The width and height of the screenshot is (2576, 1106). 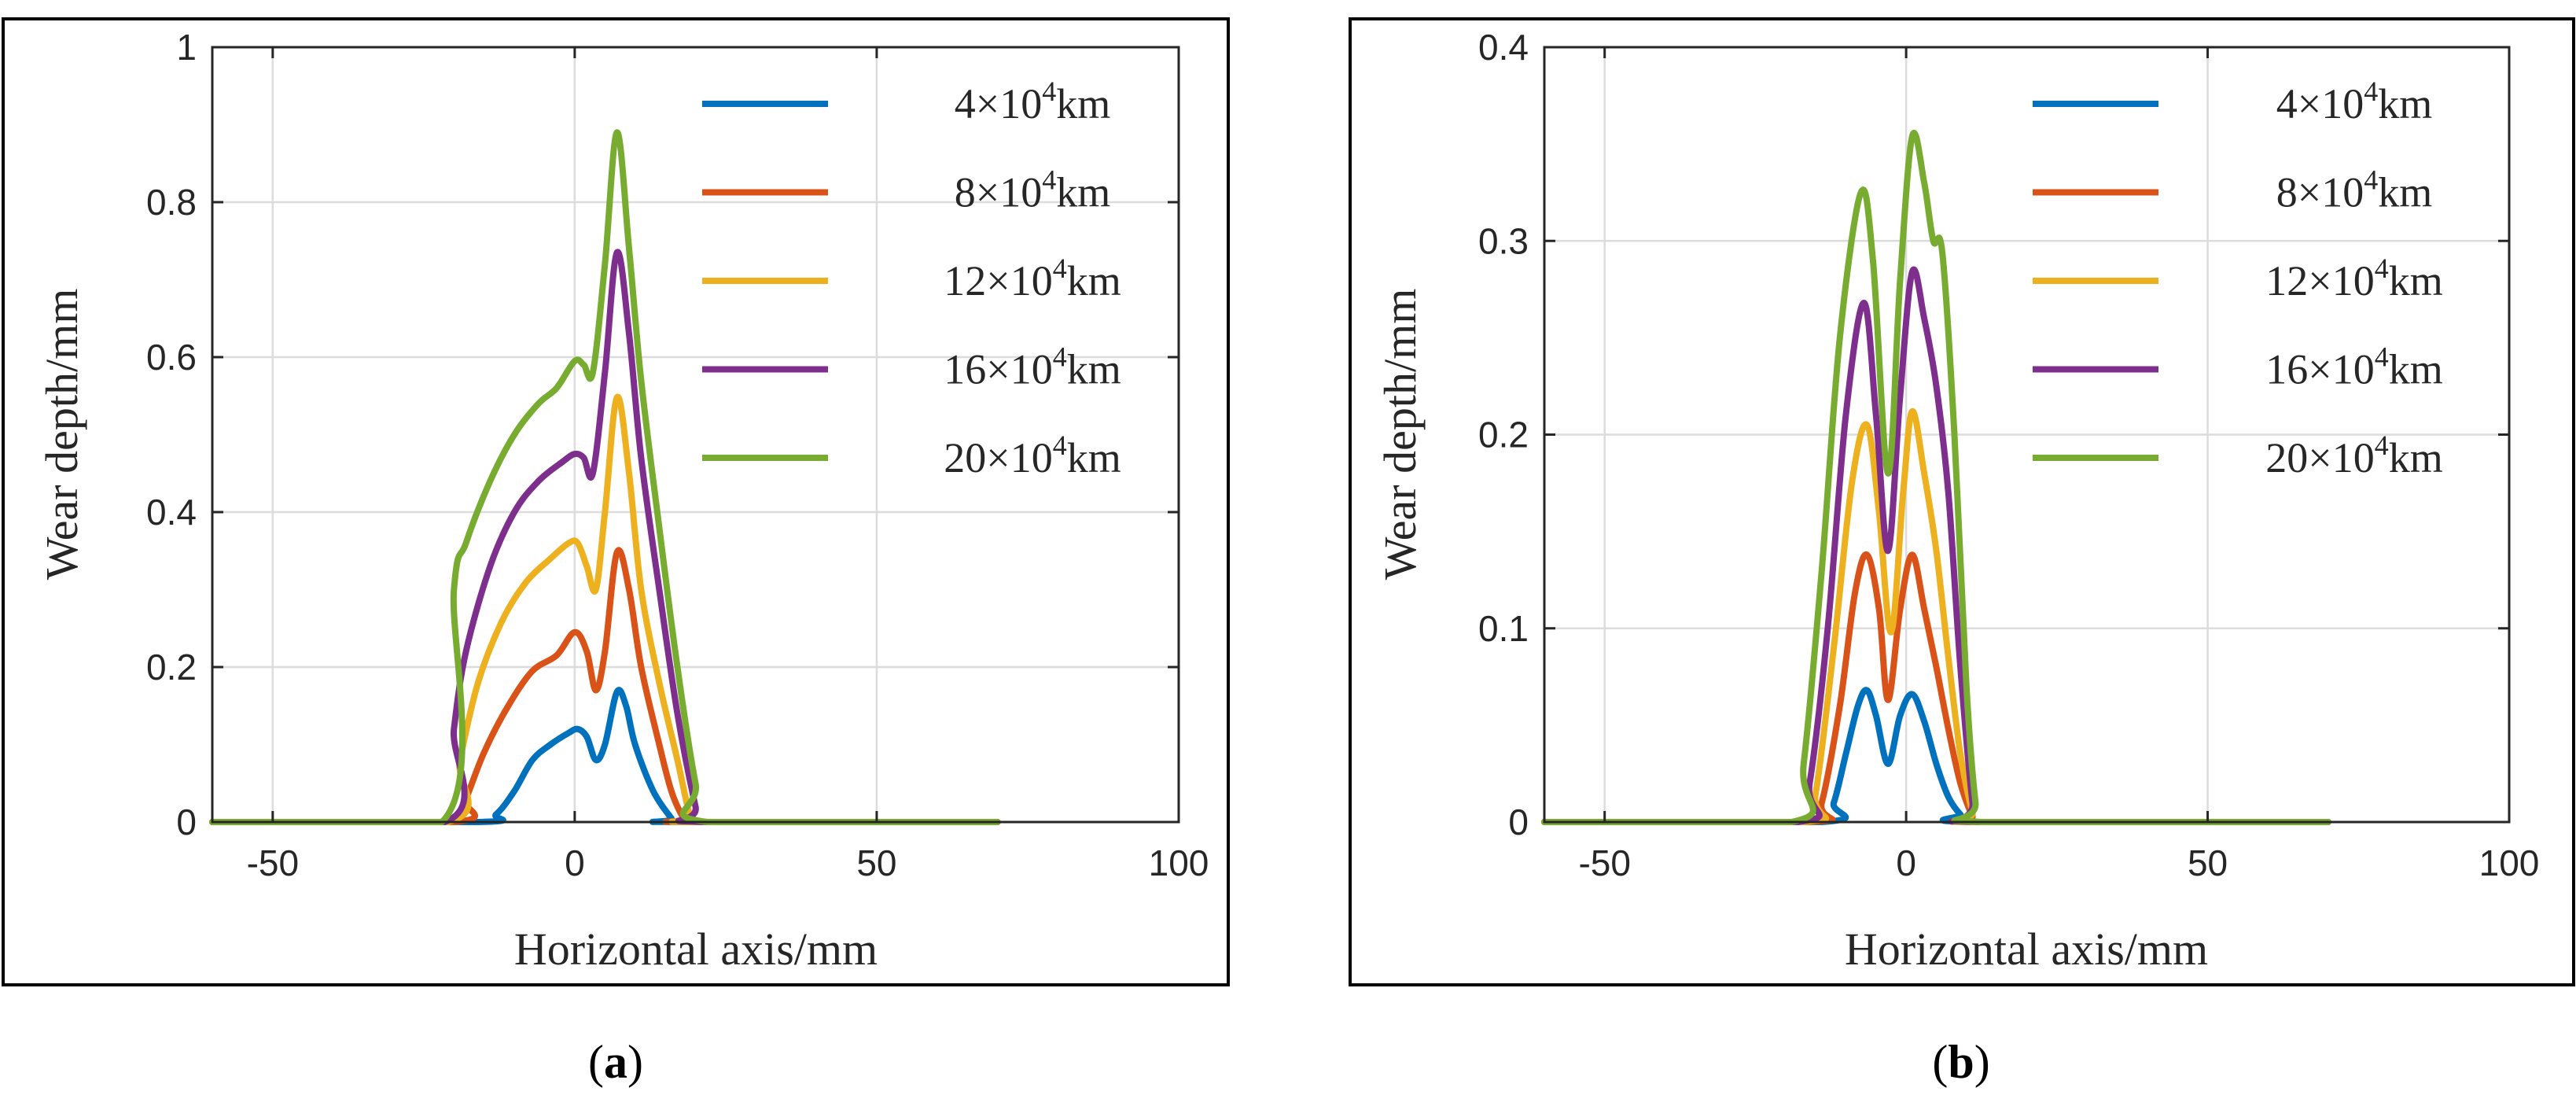 What do you see at coordinates (2353, 455) in the screenshot?
I see `panel-b-legend-label-5: 20×104km` at bounding box center [2353, 455].